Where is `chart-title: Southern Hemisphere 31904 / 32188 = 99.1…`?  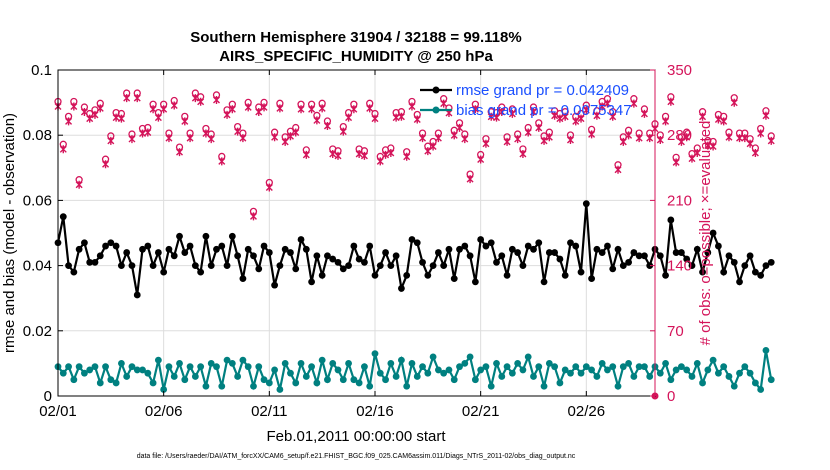 chart-title: Southern Hemisphere 31904 / 32188 = 99.1… is located at coordinates (355, 37).